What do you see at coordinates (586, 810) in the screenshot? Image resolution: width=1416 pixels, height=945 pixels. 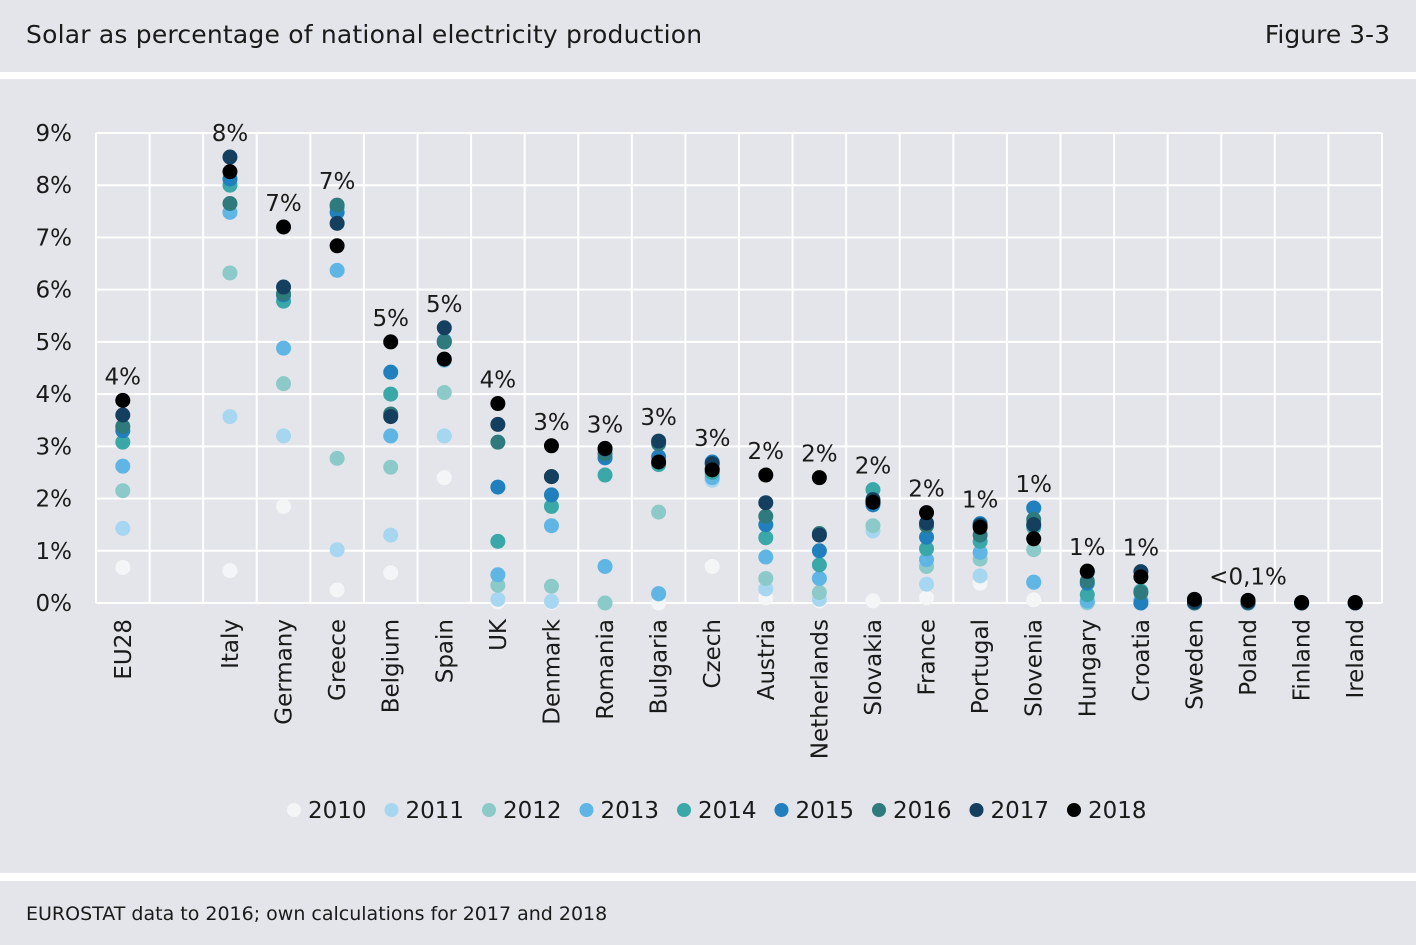 I see `legend-marker-2013` at bounding box center [586, 810].